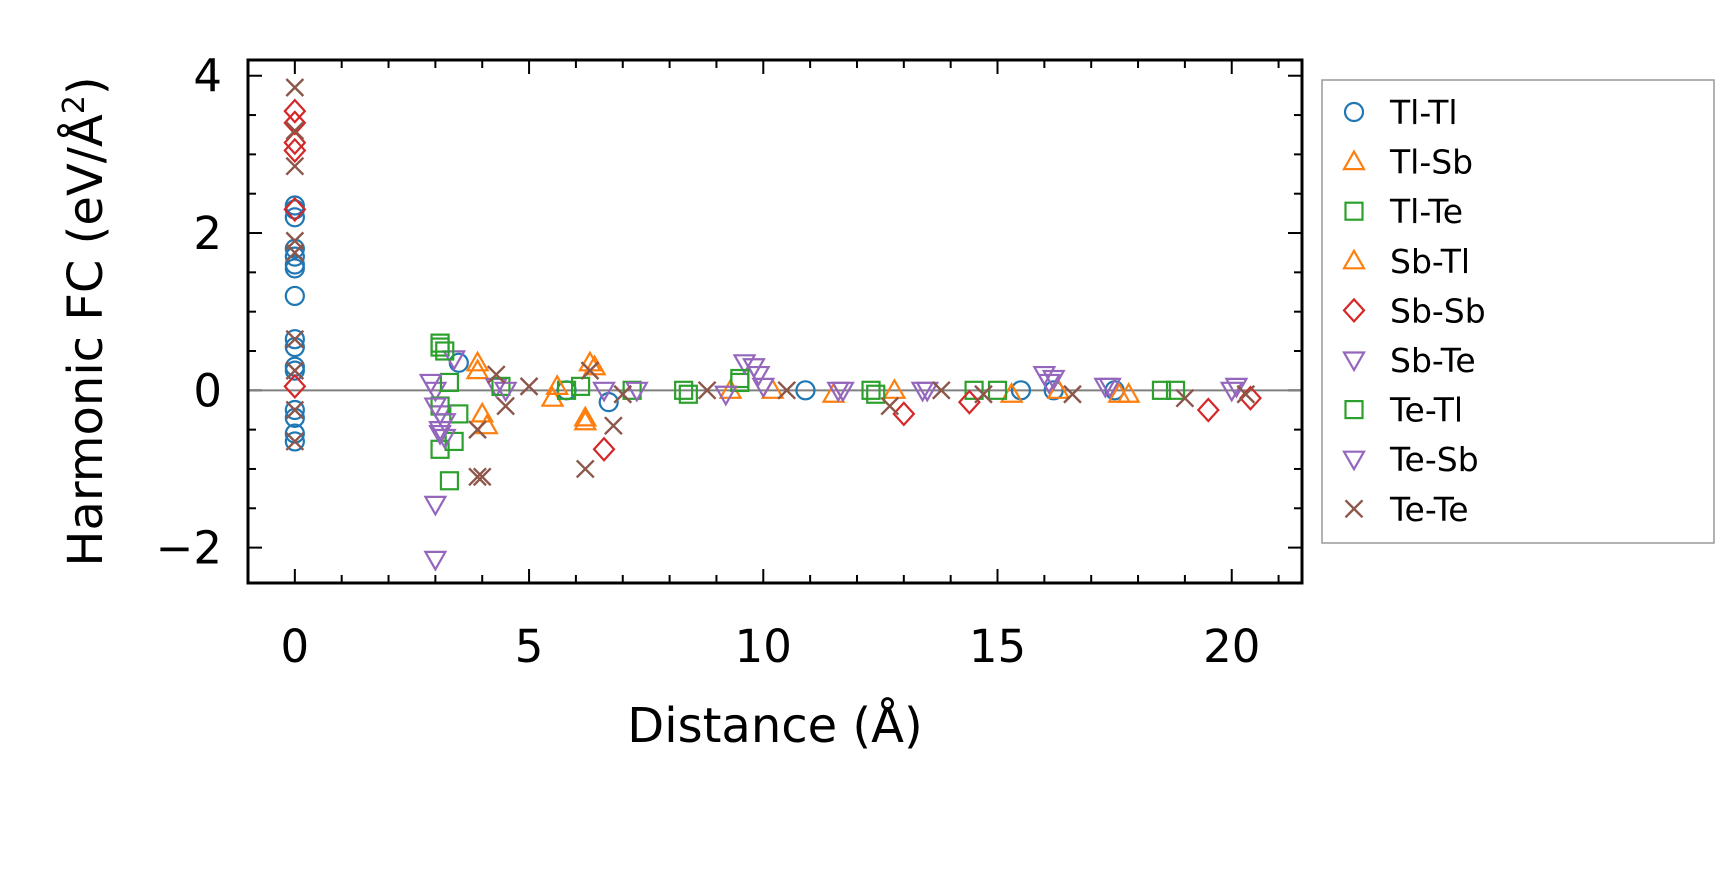  I want to click on y-axis-title-main: Harmonic FC (eV/Å, so click(85, 340).